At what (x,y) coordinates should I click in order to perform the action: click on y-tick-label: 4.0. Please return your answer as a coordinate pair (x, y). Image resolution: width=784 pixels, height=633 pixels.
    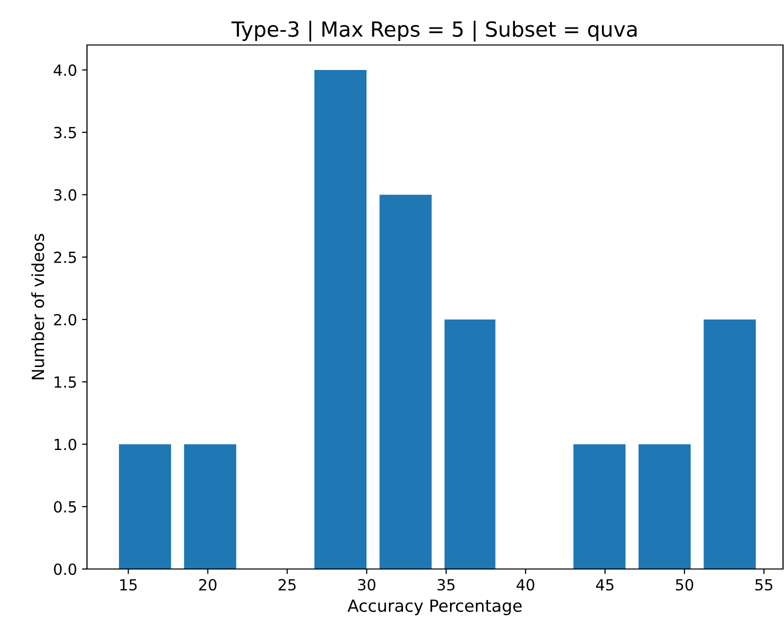
    Looking at the image, I should click on (65, 70).